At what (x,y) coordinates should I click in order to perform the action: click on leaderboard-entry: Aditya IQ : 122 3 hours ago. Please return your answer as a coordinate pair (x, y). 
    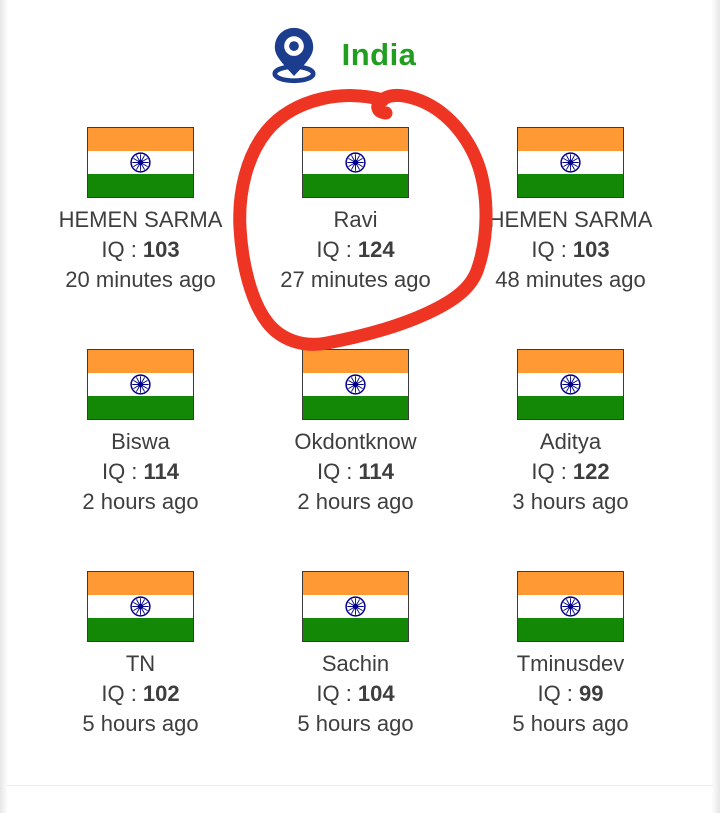
    Looking at the image, I should click on (570, 460).